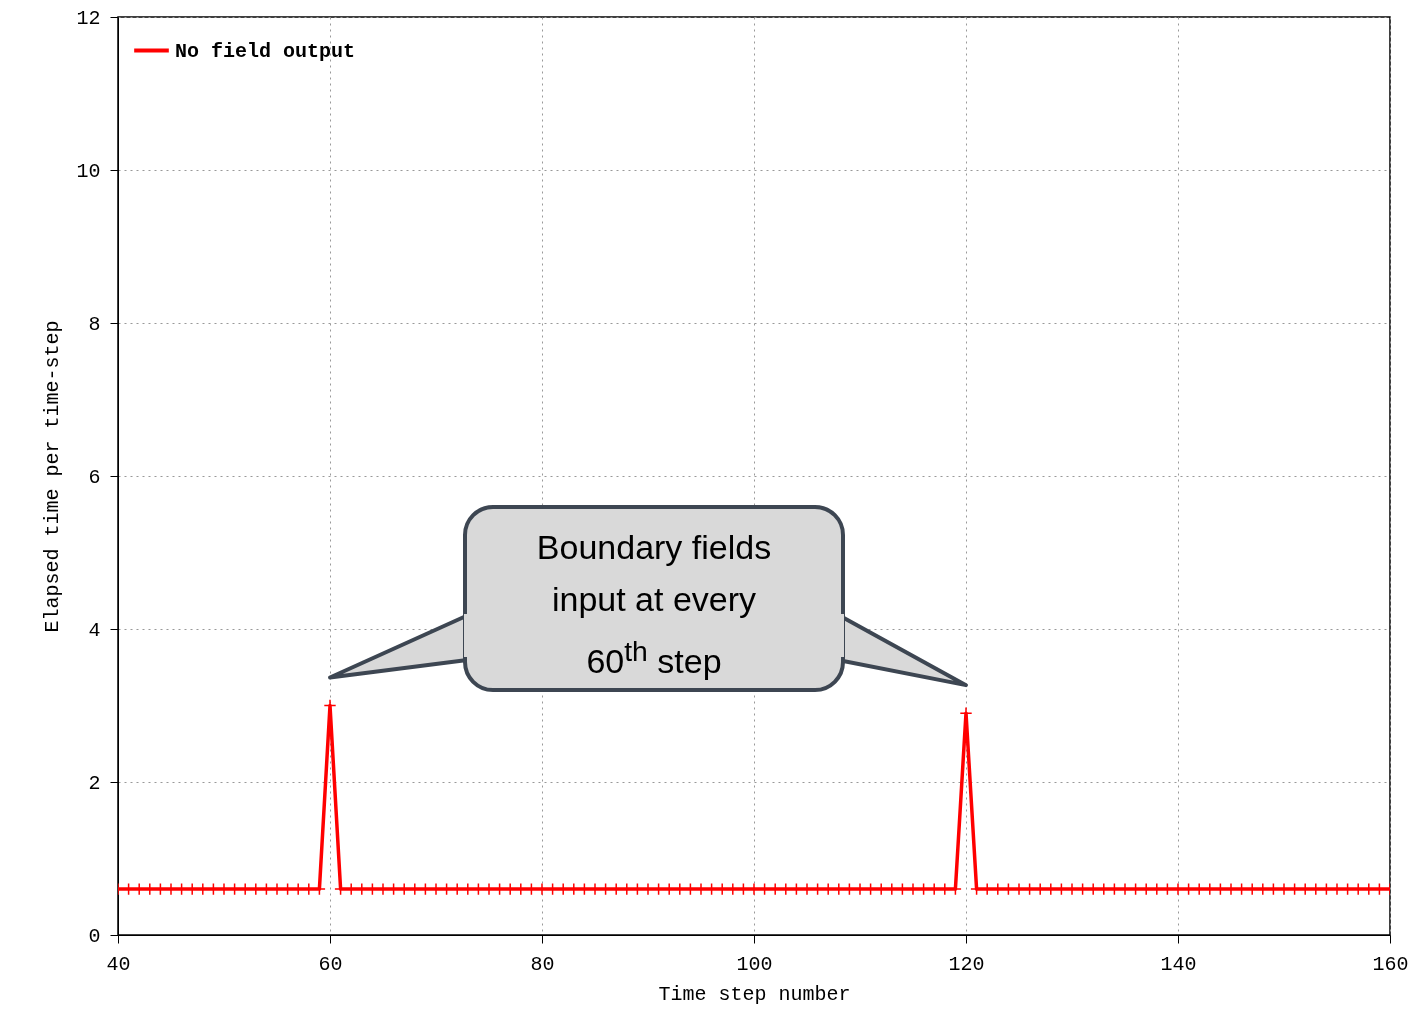 This screenshot has height=1017, width=1427. What do you see at coordinates (88, 171) in the screenshot?
I see `y-tick-label: 10` at bounding box center [88, 171].